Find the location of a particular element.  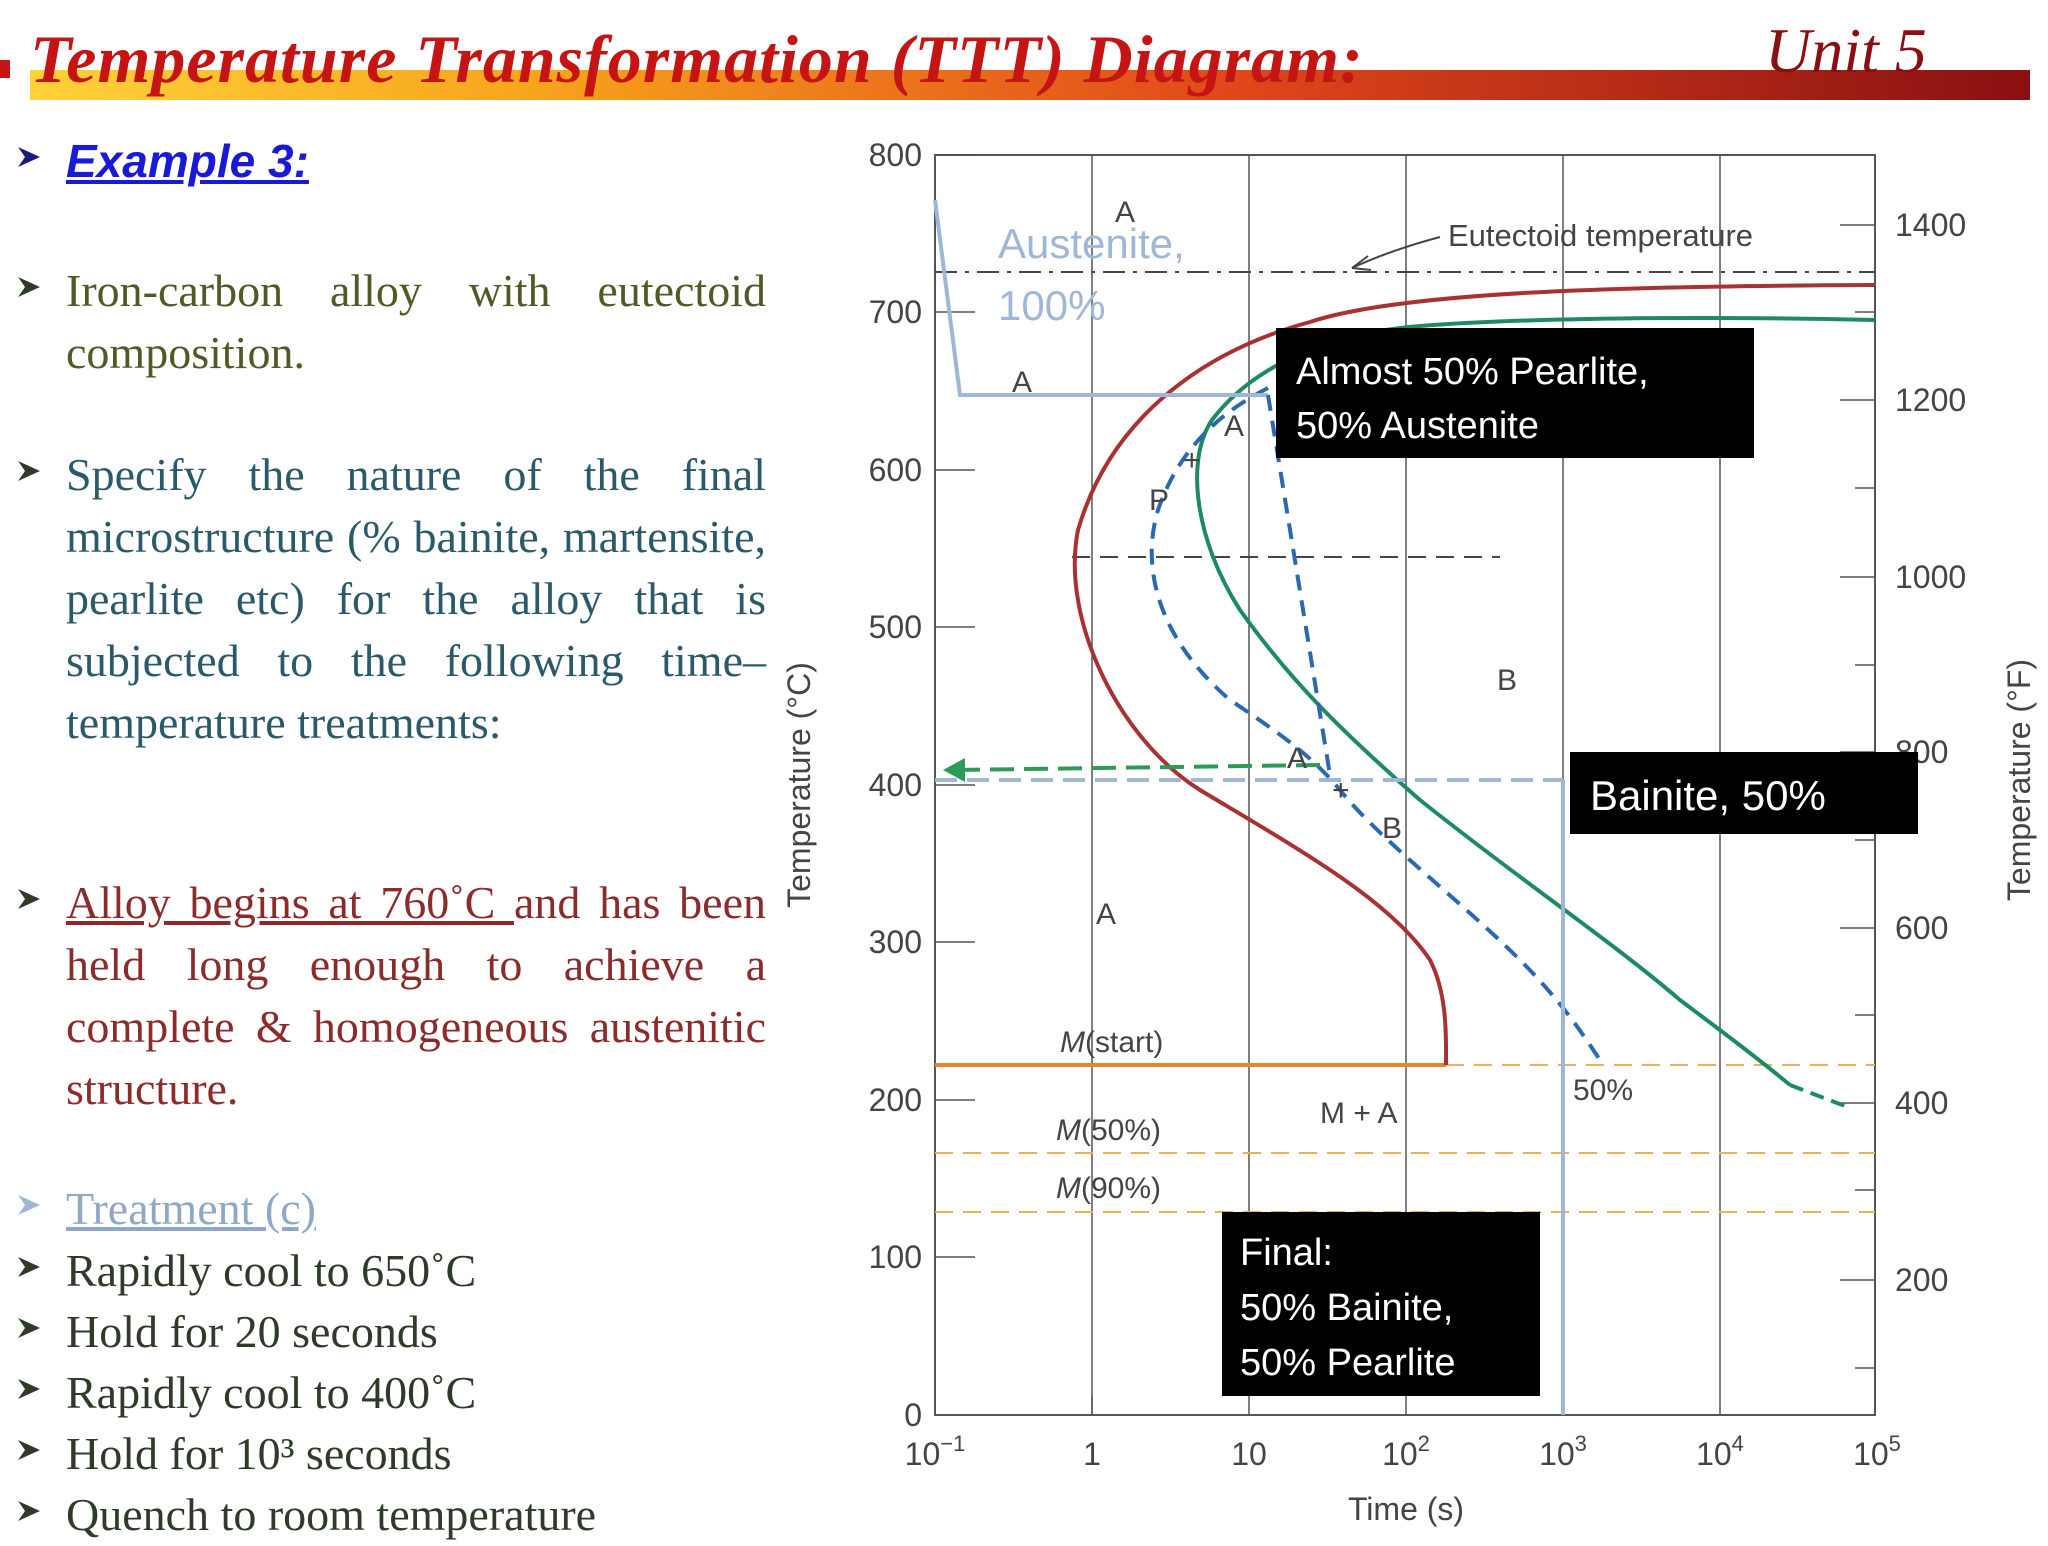

label-m-plus-a: M + A is located at coordinates (1359, 1113).